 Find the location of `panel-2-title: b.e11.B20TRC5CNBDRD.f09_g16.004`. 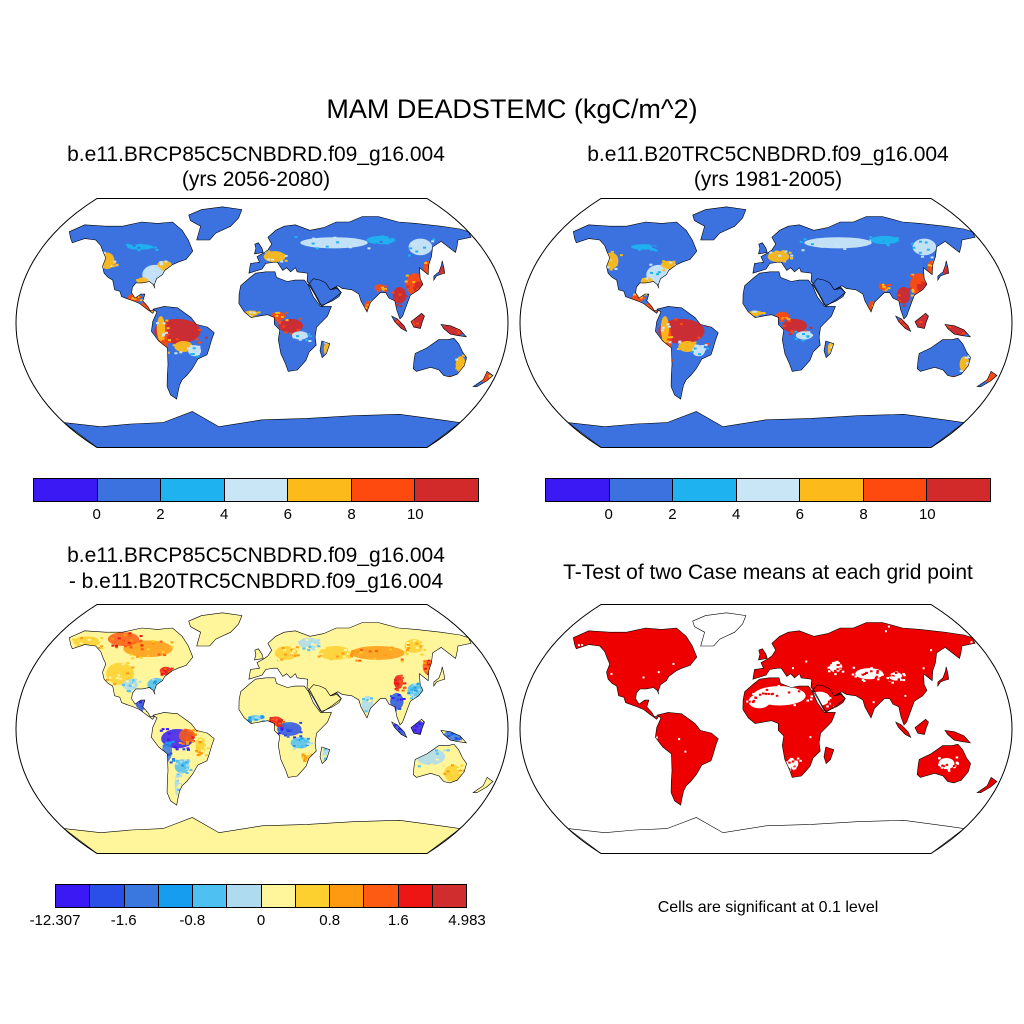

panel-2-title: b.e11.B20TRC5CNBDRD.f09_g16.004 is located at coordinates (768, 154).